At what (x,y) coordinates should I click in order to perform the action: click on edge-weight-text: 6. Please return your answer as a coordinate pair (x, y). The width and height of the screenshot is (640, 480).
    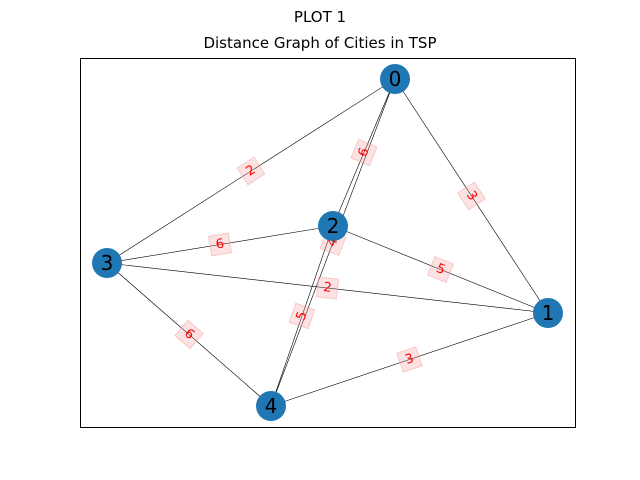
    Looking at the image, I should click on (220, 244).